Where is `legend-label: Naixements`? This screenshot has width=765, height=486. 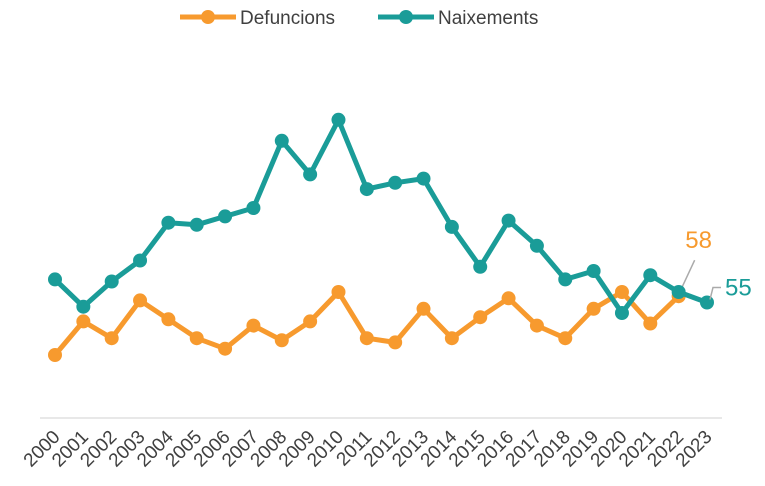 legend-label: Naixements is located at coordinates (488, 18).